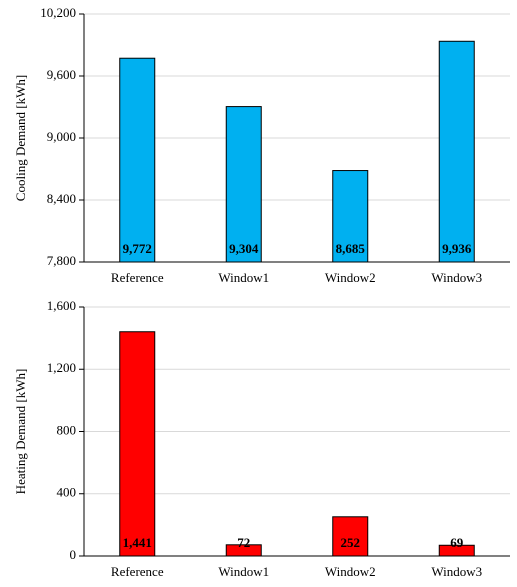  I want to click on y-axis-label: Cooling Demand [kWh], so click(20, 138).